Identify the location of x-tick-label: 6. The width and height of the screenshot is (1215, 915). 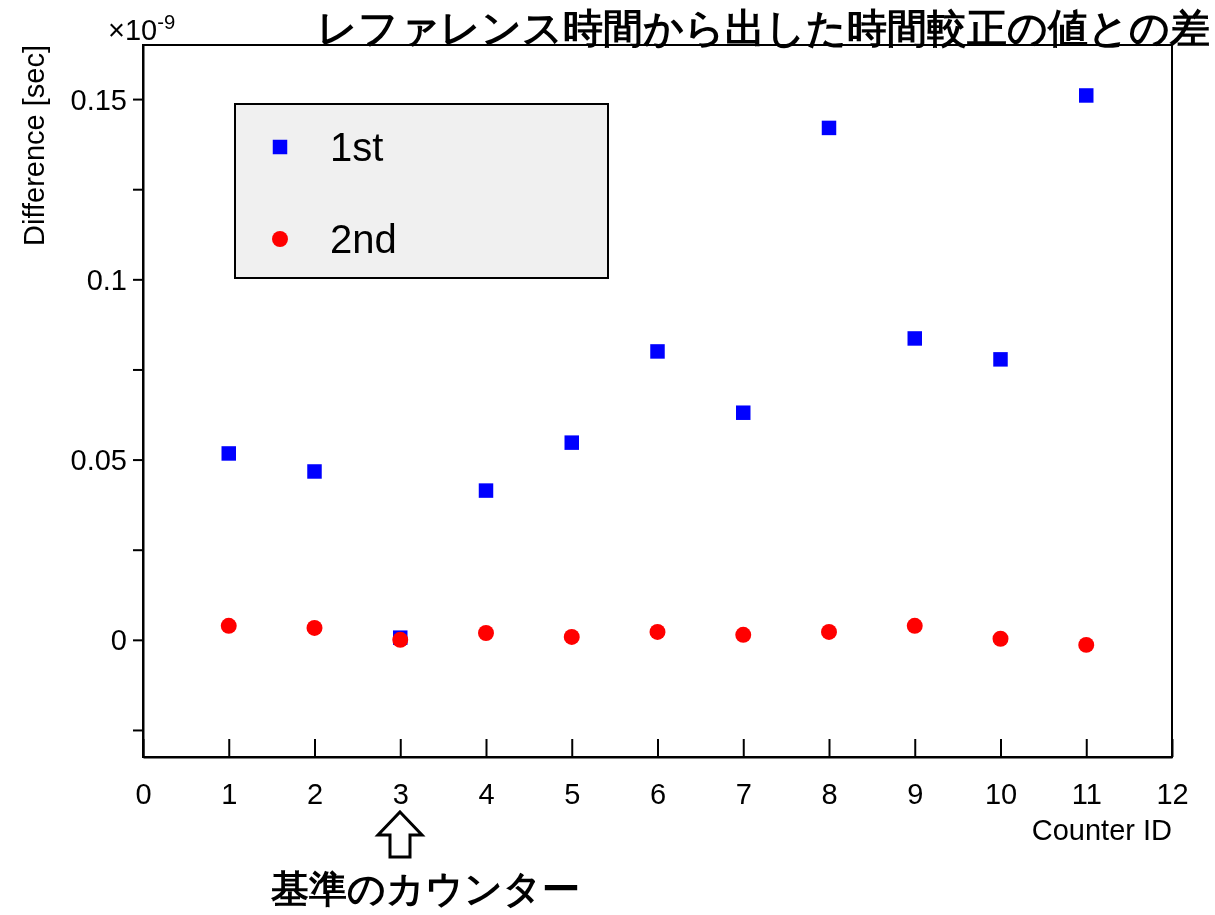
(658, 793).